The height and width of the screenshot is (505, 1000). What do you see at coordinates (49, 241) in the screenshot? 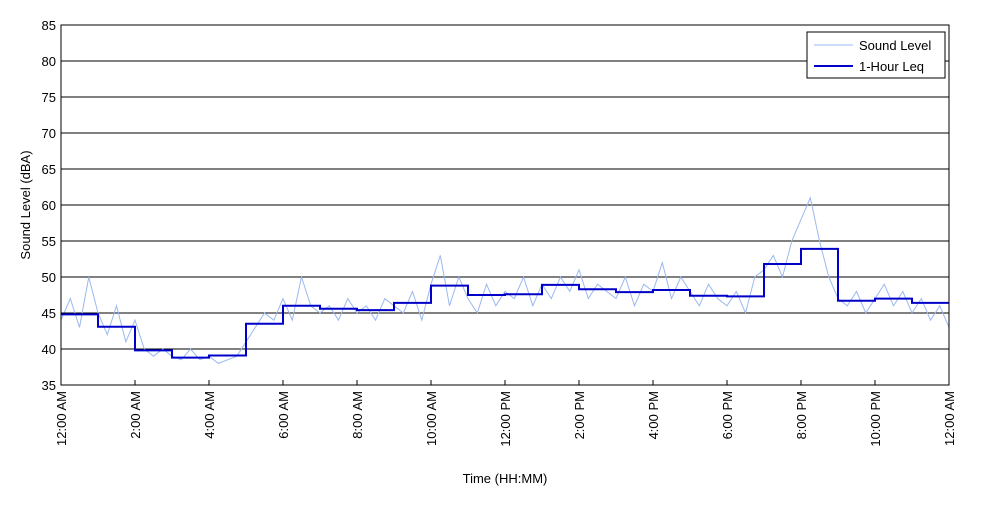
I see `y-tick-label-55: 55` at bounding box center [49, 241].